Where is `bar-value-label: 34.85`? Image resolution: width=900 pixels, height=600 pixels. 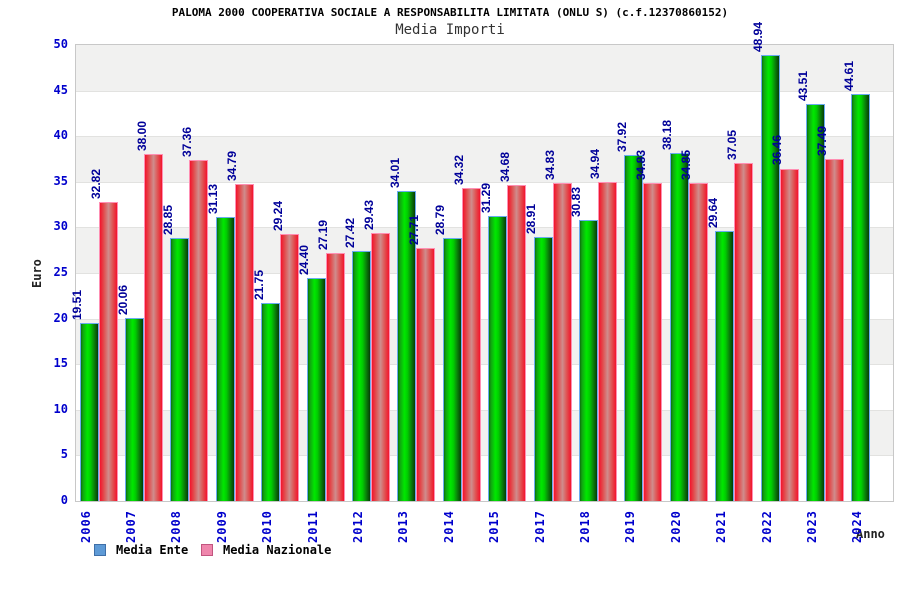 bar-value-label: 34.85 is located at coordinates (686, 165).